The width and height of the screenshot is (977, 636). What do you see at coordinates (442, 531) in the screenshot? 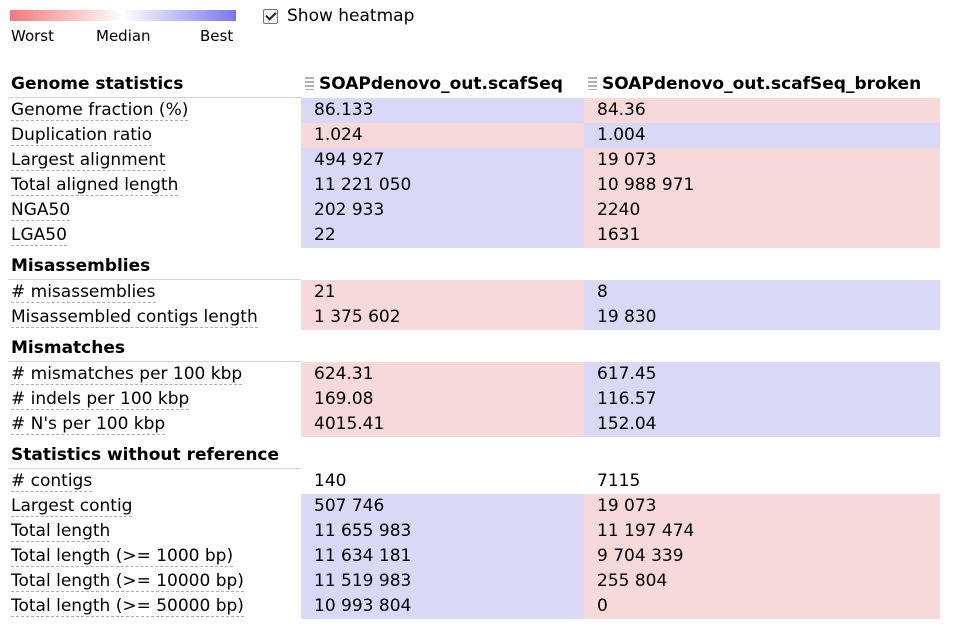
I see `metric-value-cell: 11 655 983` at bounding box center [442, 531].